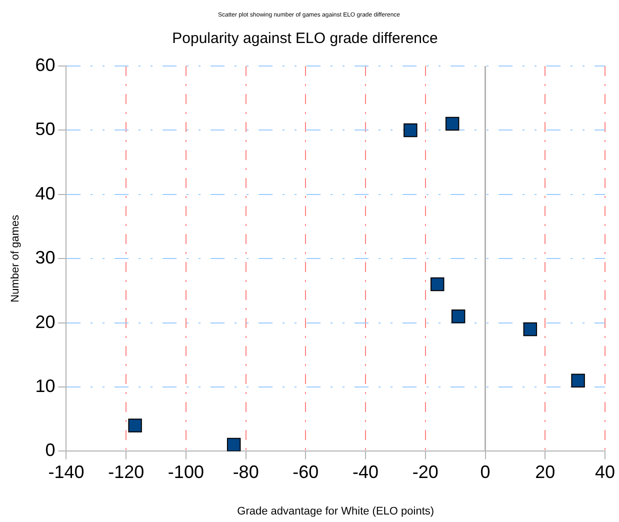 This screenshot has height=522, width=619. Describe the element at coordinates (365, 472) in the screenshot. I see `x-tick-label: -40` at that location.